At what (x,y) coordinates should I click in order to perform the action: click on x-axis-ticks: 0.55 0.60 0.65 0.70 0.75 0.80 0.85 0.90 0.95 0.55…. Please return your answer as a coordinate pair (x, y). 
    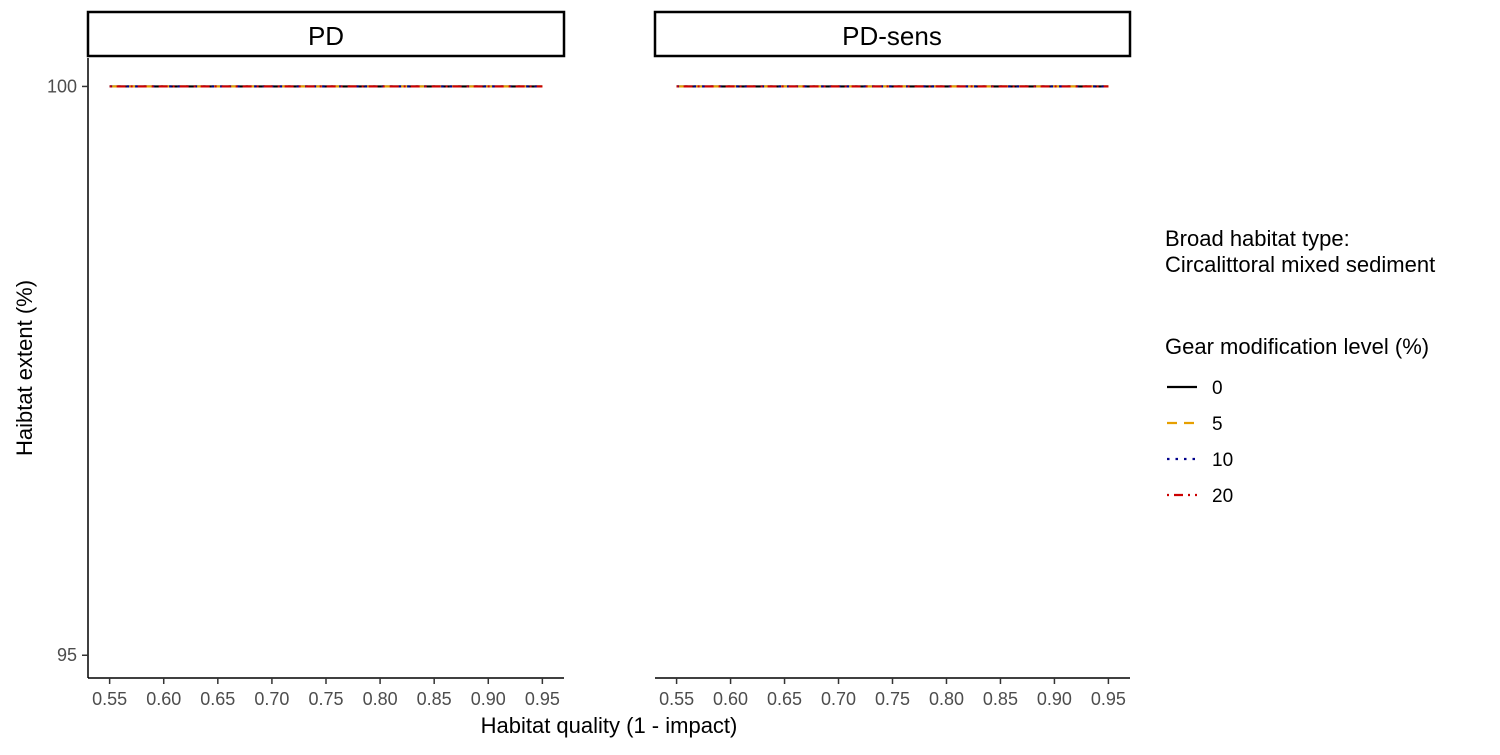
    Looking at the image, I should click on (609, 693).